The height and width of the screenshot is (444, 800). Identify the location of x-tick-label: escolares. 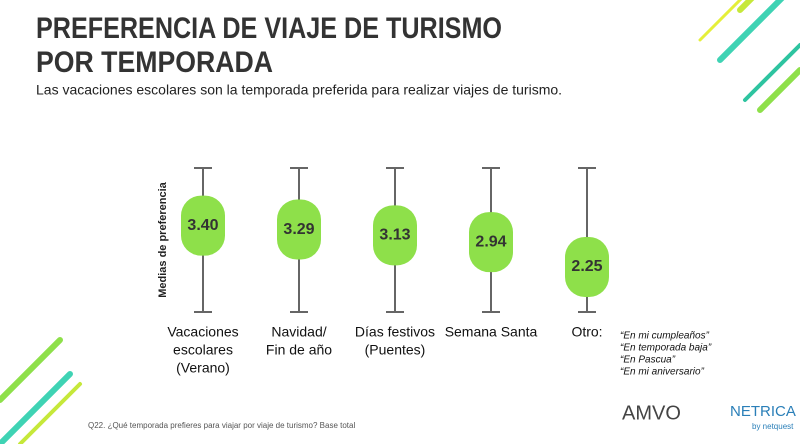
(203, 350).